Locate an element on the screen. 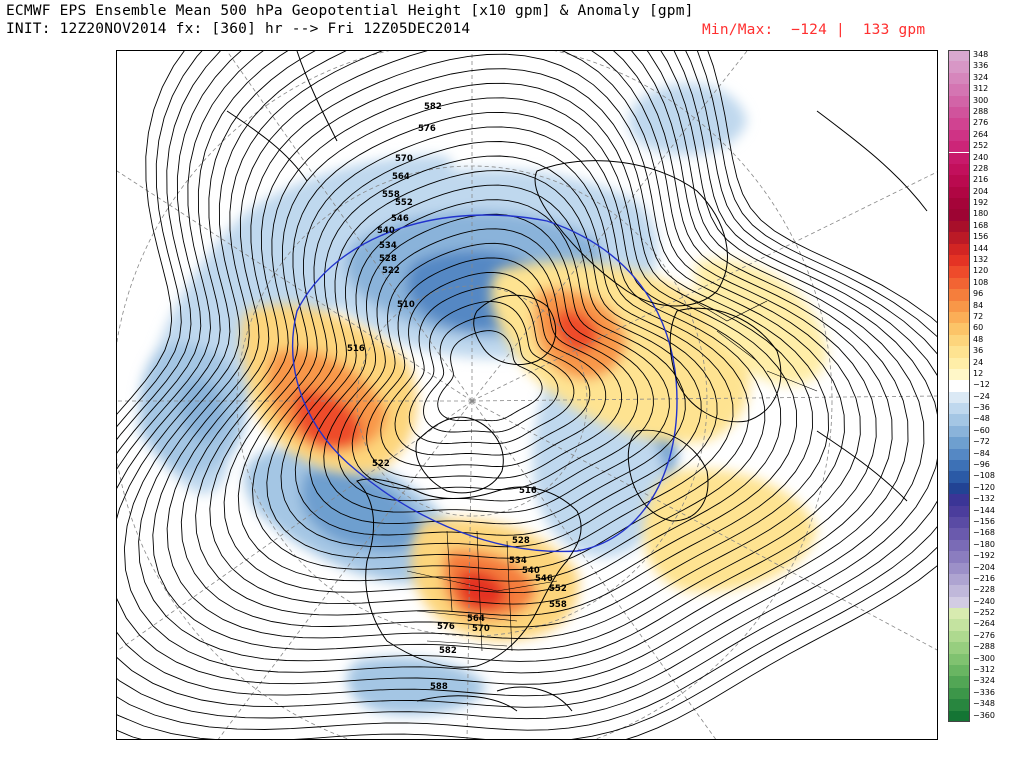 Image resolution: width=1024 pixels, height=768 pixels. legend-entry: 60 is located at coordinates (986, 329).